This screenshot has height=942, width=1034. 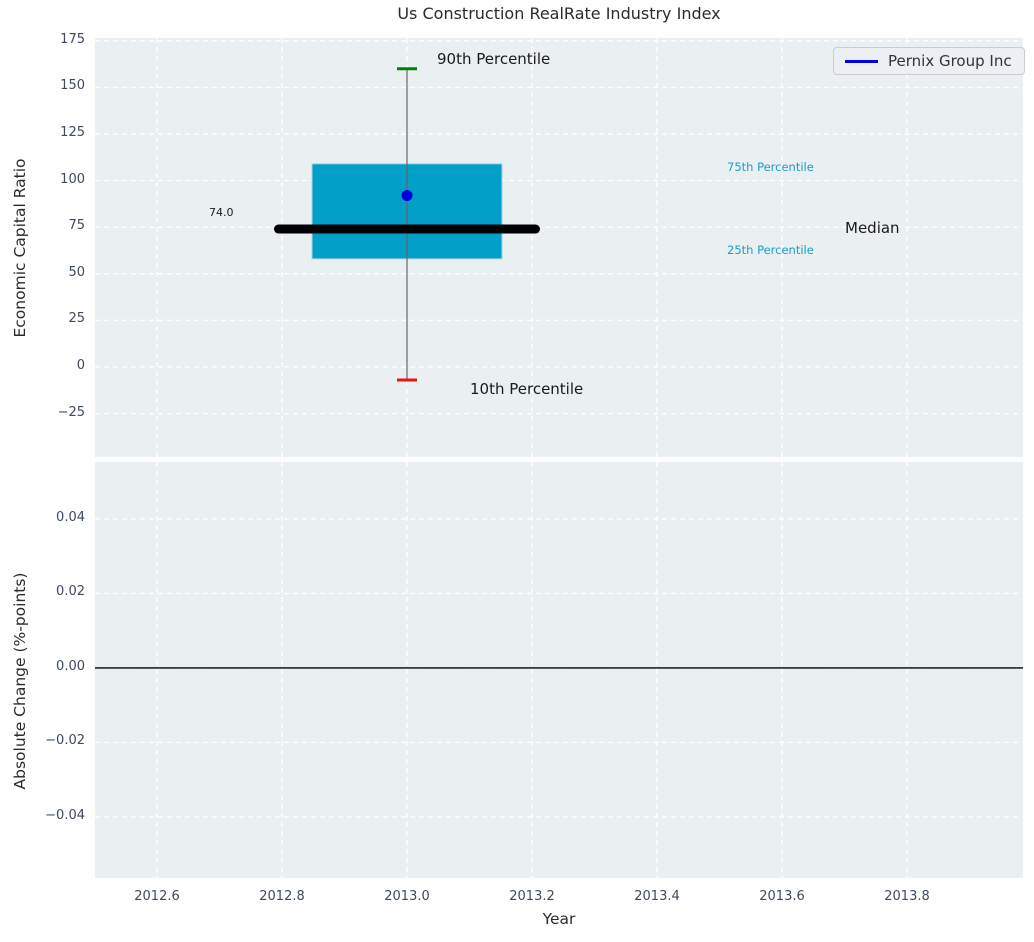 I want to click on x-tick-label: 2013.6, so click(x=782, y=896).